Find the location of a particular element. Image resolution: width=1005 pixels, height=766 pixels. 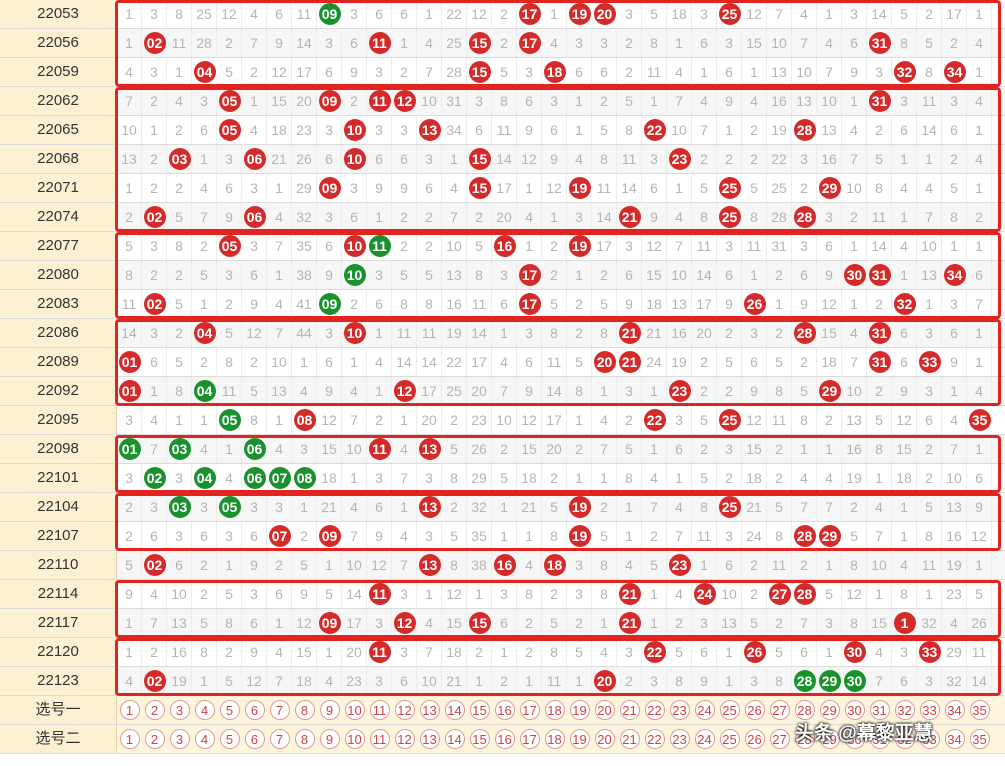

miss-count-cell: 24 is located at coordinates (754, 536).